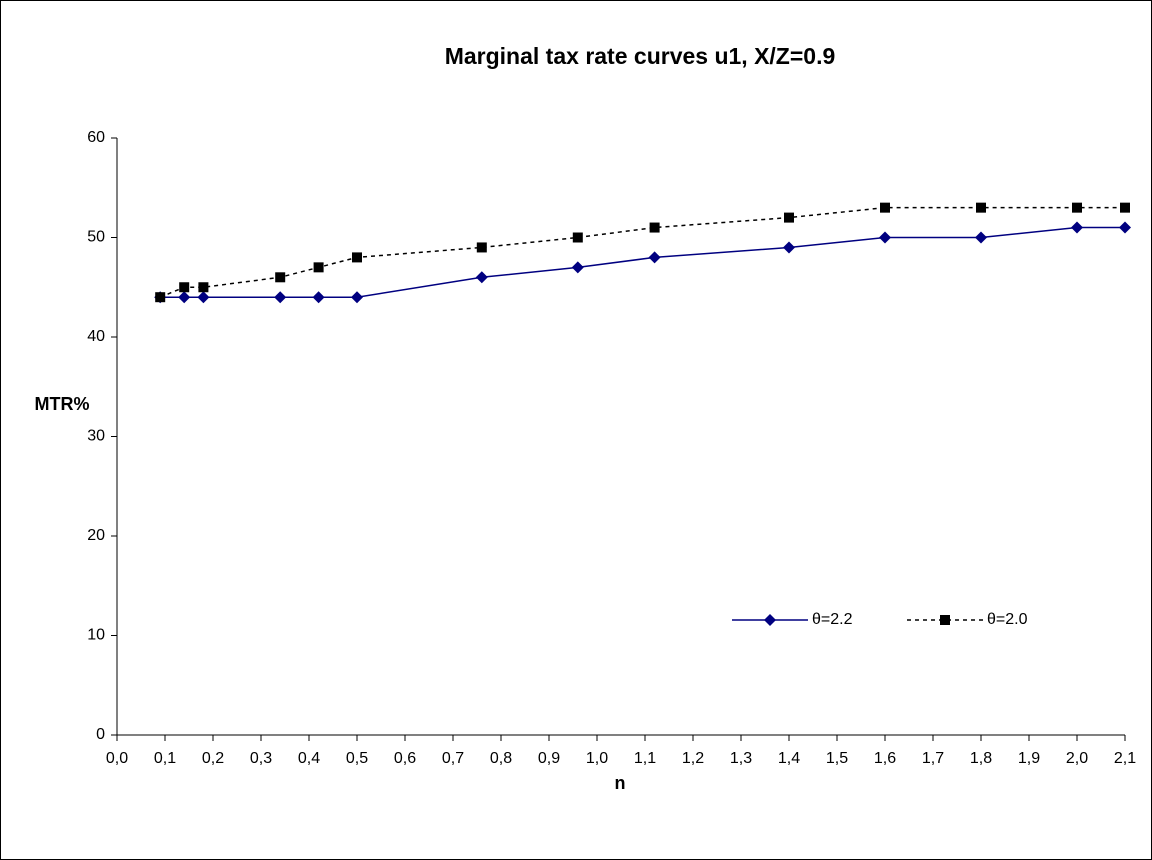  What do you see at coordinates (1007, 619) in the screenshot?
I see `legend-label: θ=2.0` at bounding box center [1007, 619].